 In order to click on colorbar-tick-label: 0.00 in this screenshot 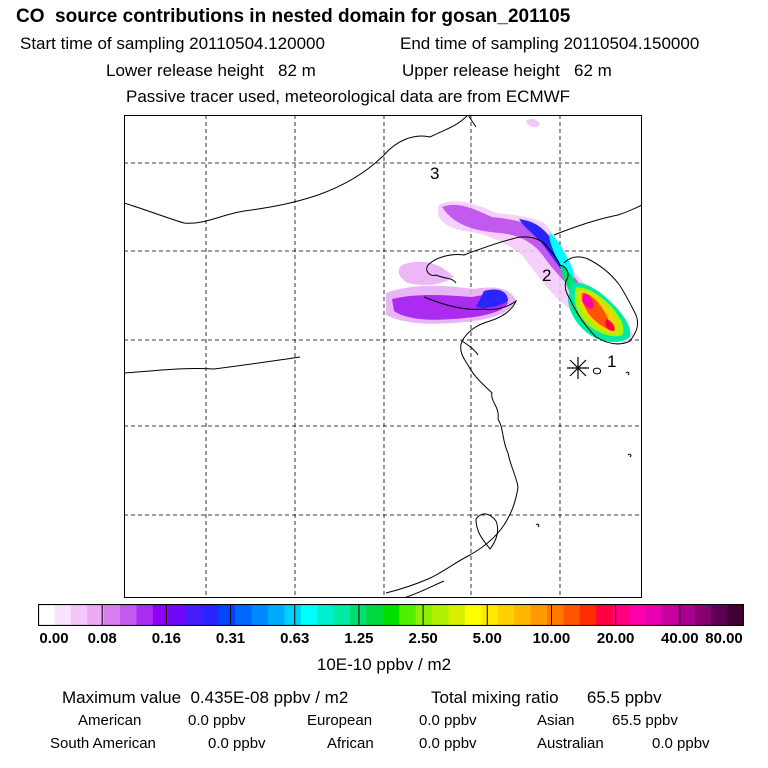, I will do `click(54, 638)`.